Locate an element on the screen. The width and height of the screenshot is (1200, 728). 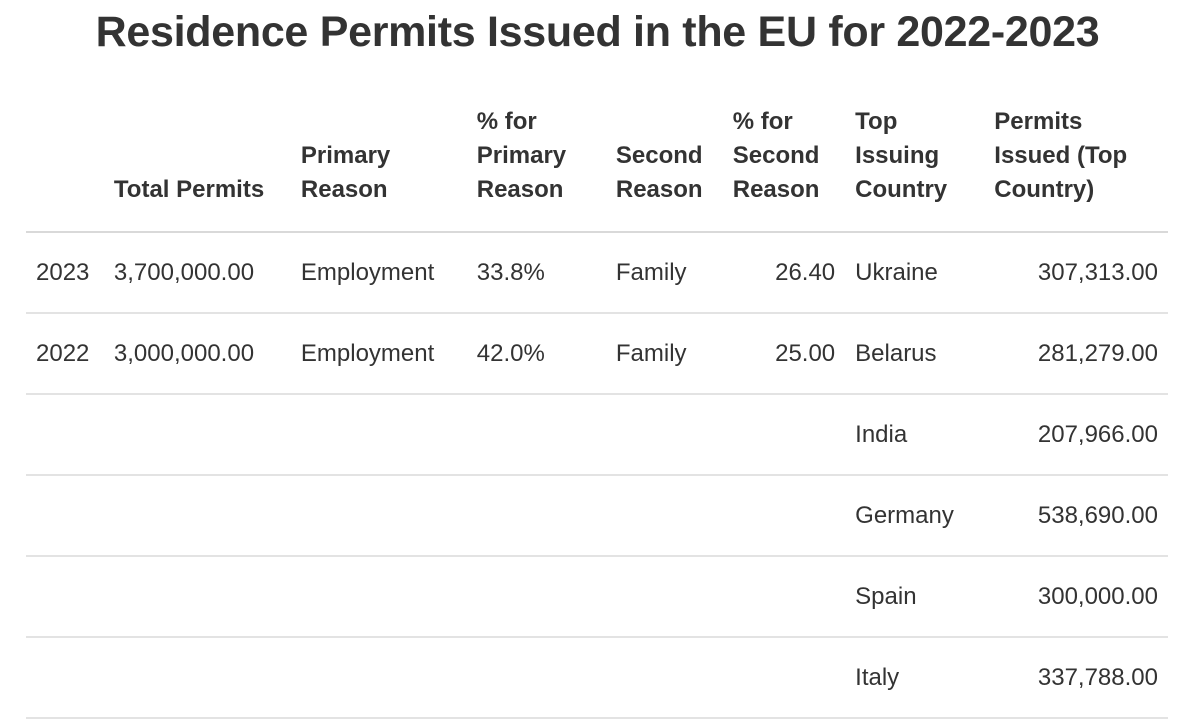
cell-total-permits: 3,000,000.00 is located at coordinates (197, 354).